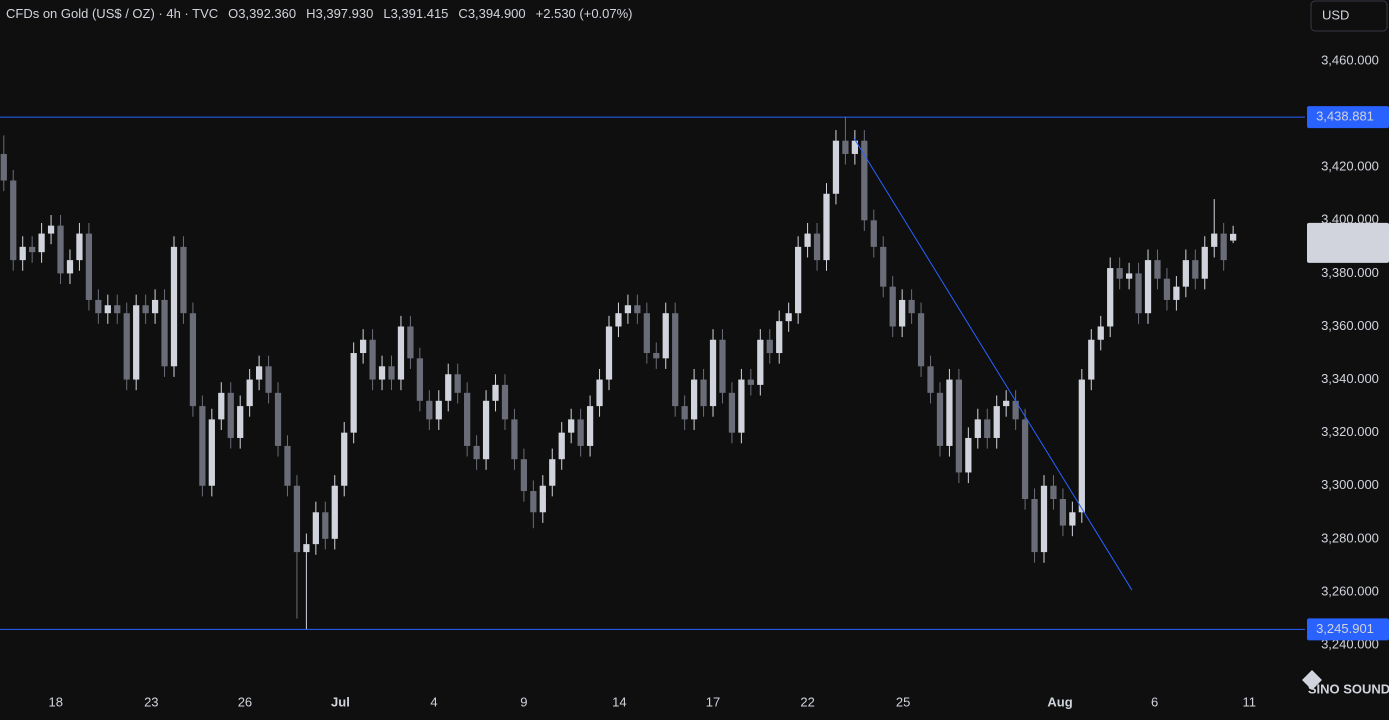 Image resolution: width=1389 pixels, height=720 pixels. What do you see at coordinates (1350, 166) in the screenshot?
I see `y-tick-label: 3,420.000` at bounding box center [1350, 166].